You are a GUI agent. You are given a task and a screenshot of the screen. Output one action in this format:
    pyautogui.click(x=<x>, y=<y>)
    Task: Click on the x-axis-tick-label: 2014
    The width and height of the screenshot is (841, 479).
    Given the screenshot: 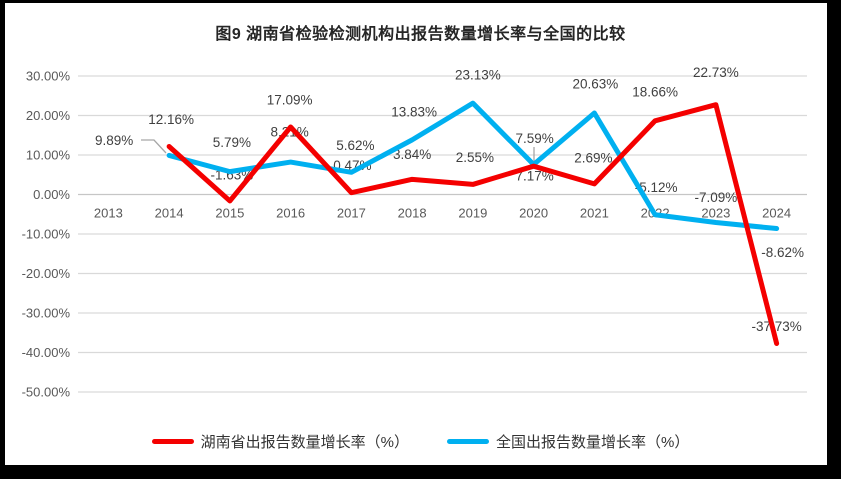 What is the action you would take?
    pyautogui.click(x=169, y=213)
    